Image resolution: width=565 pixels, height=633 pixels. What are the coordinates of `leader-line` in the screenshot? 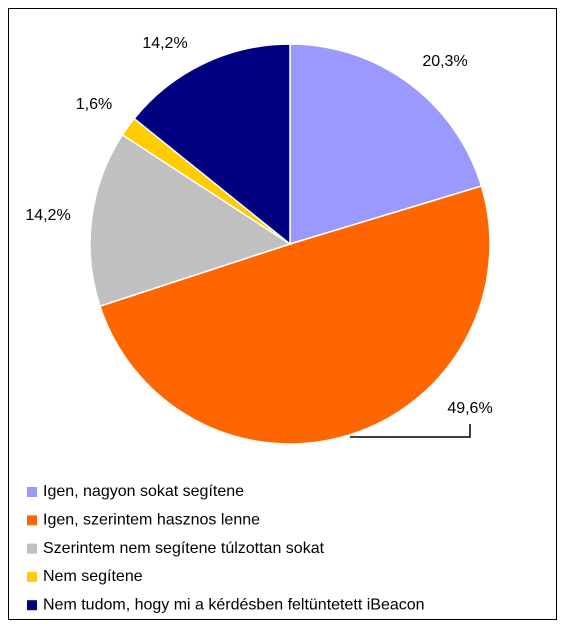 It's located at (410, 431).